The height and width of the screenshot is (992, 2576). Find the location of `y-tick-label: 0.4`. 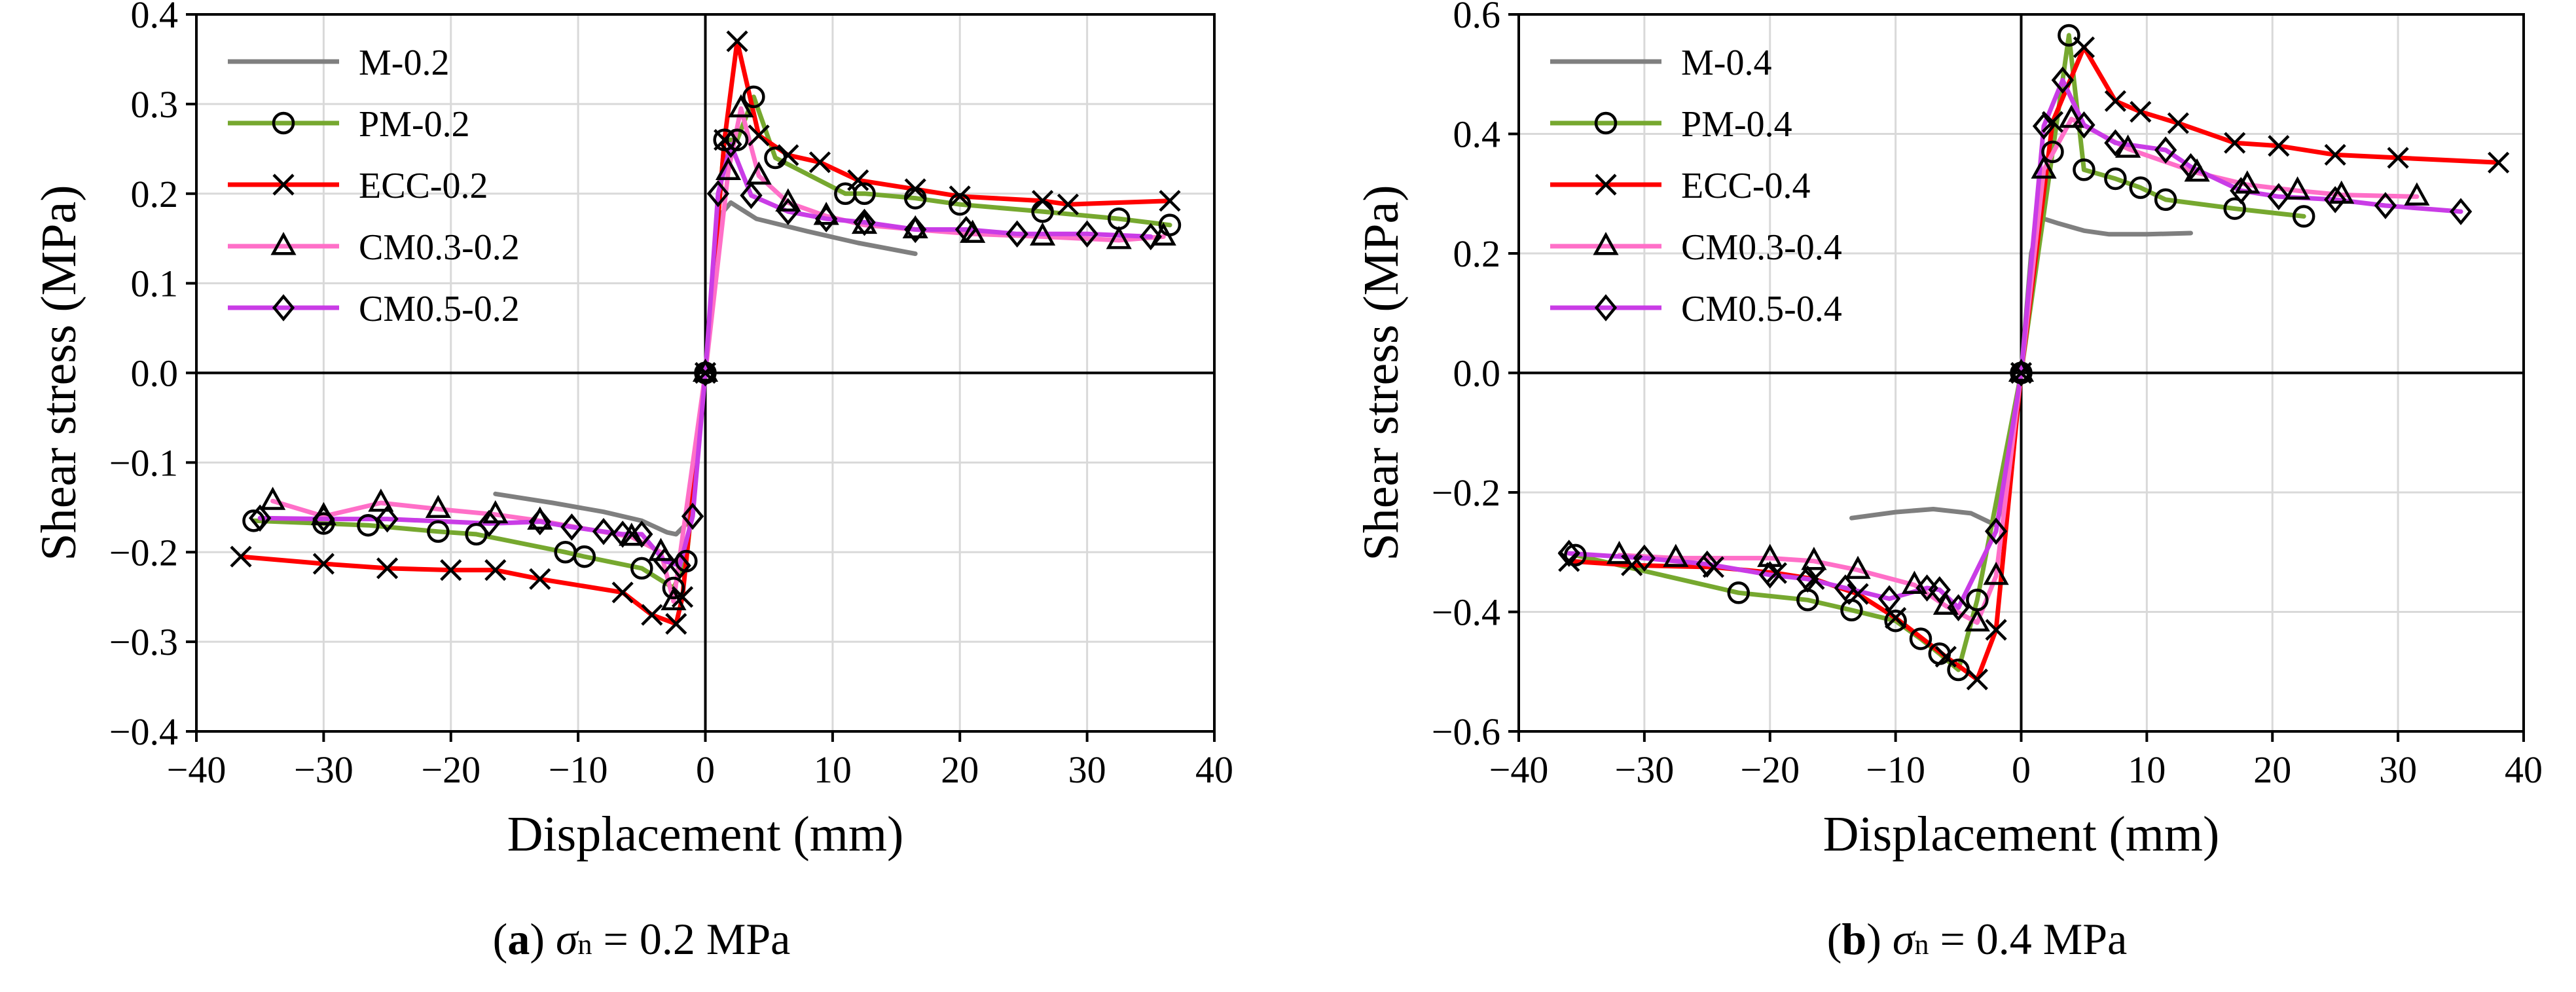

y-tick-label: 0.4 is located at coordinates (1477, 134).